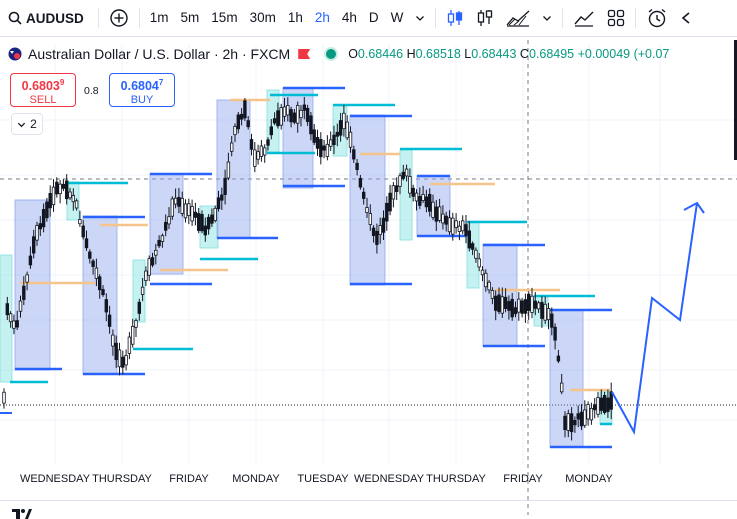  What do you see at coordinates (43, 100) in the screenshot?
I see `sell-label: SELL` at bounding box center [43, 100].